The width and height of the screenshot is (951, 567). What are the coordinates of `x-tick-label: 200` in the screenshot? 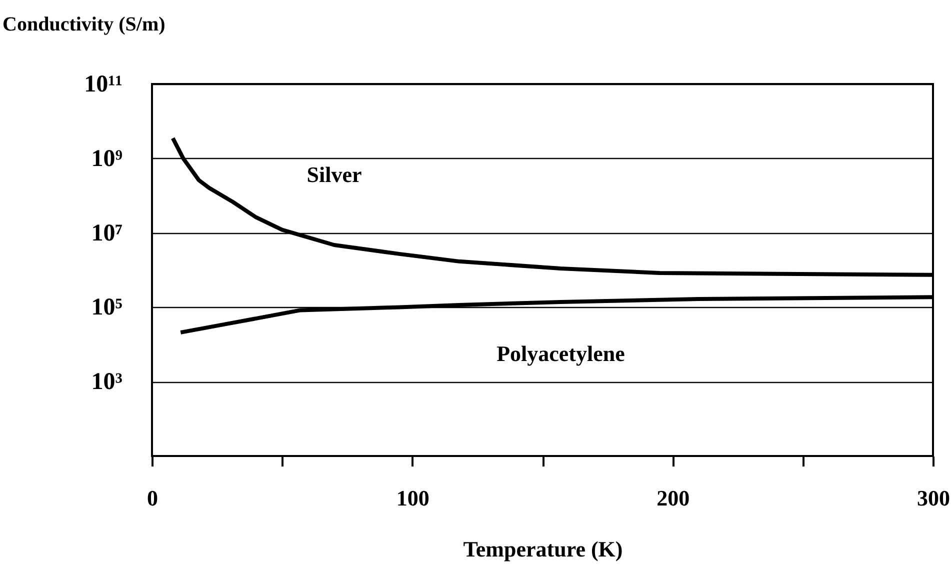 It's located at (673, 498).